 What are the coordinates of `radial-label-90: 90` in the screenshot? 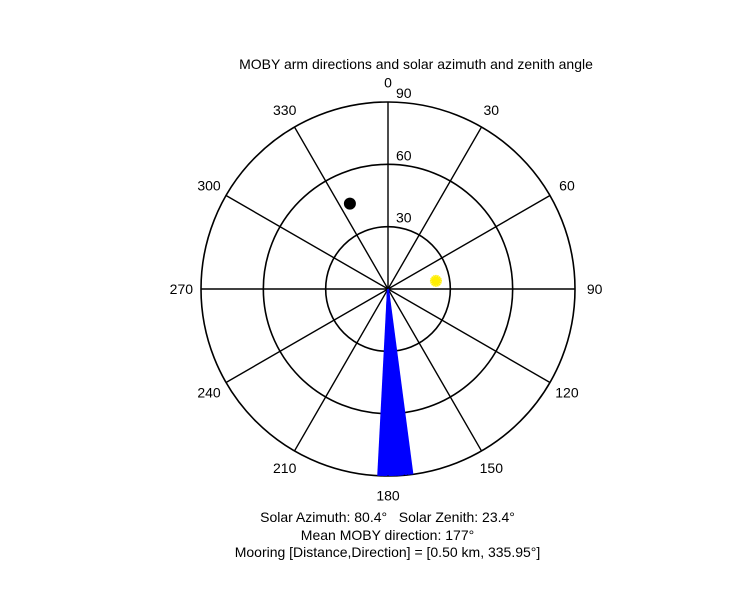 It's located at (404, 93).